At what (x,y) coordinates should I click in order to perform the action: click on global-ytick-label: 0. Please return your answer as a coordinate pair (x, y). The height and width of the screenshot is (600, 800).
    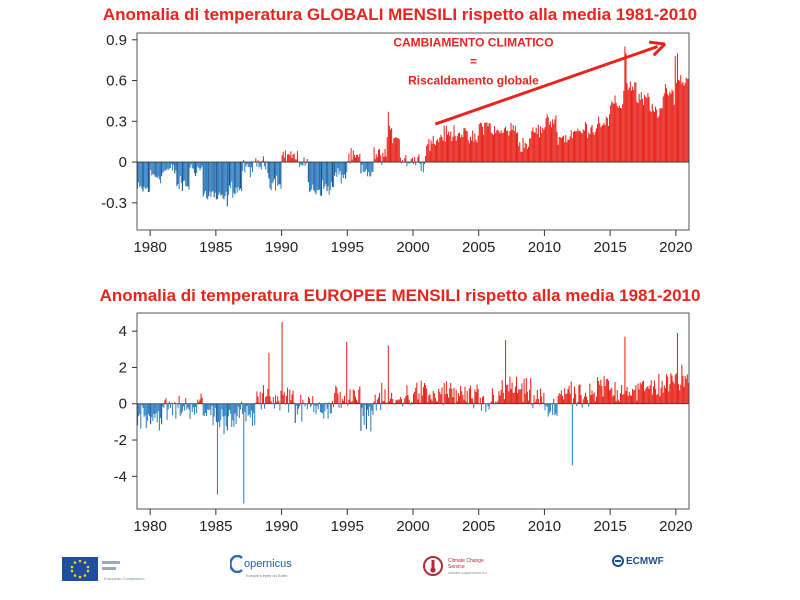
    Looking at the image, I should click on (123, 162).